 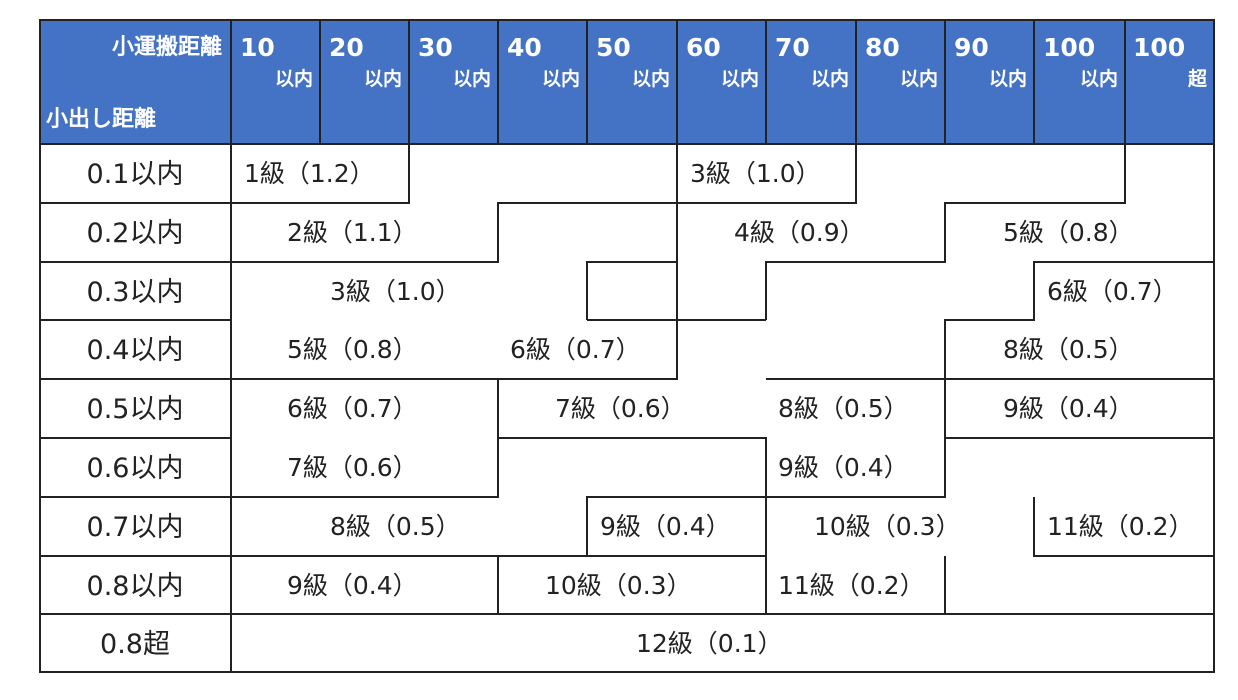 What do you see at coordinates (135, 233) in the screenshot?
I see `row-label: 0.2以内` at bounding box center [135, 233].